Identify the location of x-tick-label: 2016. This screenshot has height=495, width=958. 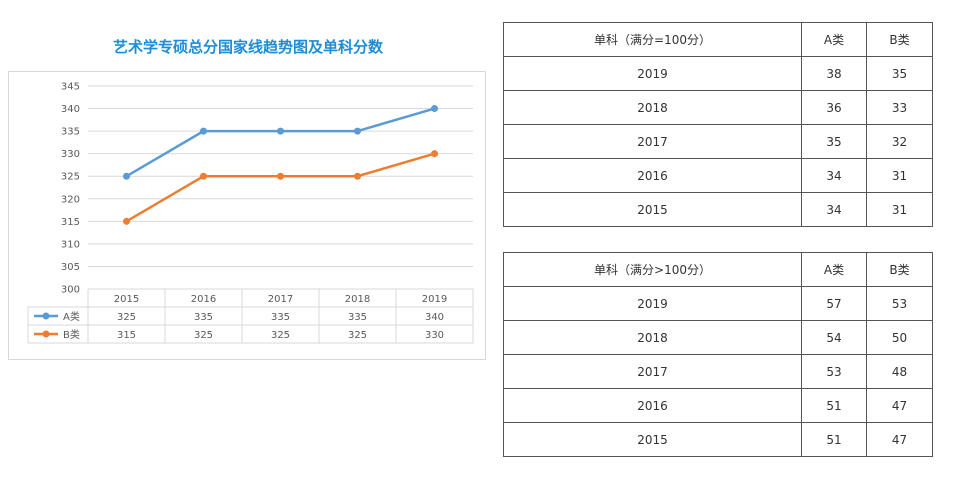
(203, 299).